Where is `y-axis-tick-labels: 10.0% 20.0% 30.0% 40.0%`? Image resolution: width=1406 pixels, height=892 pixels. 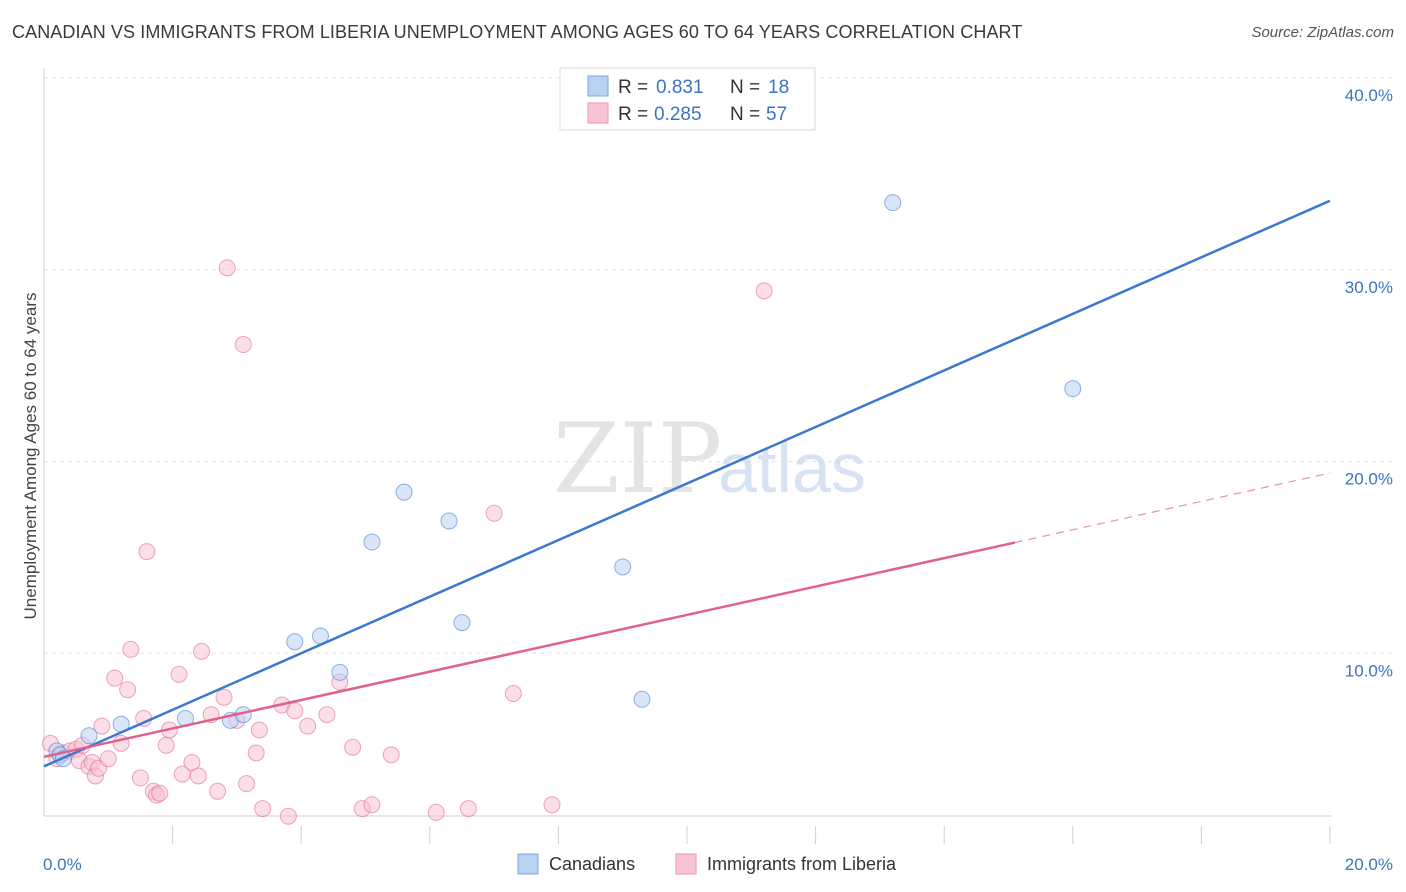 y-axis-tick-labels: 10.0% 20.0% 30.0% 40.0% is located at coordinates (1369, 383).